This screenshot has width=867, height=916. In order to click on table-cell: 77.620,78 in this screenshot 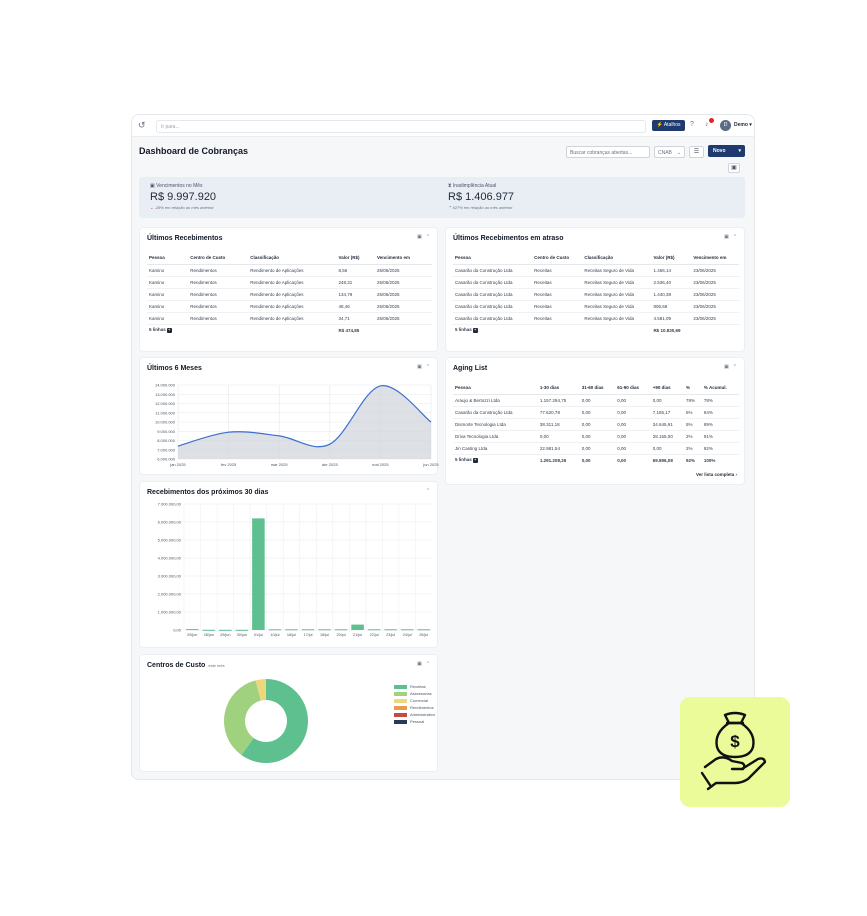, I will do `click(559, 412)`.